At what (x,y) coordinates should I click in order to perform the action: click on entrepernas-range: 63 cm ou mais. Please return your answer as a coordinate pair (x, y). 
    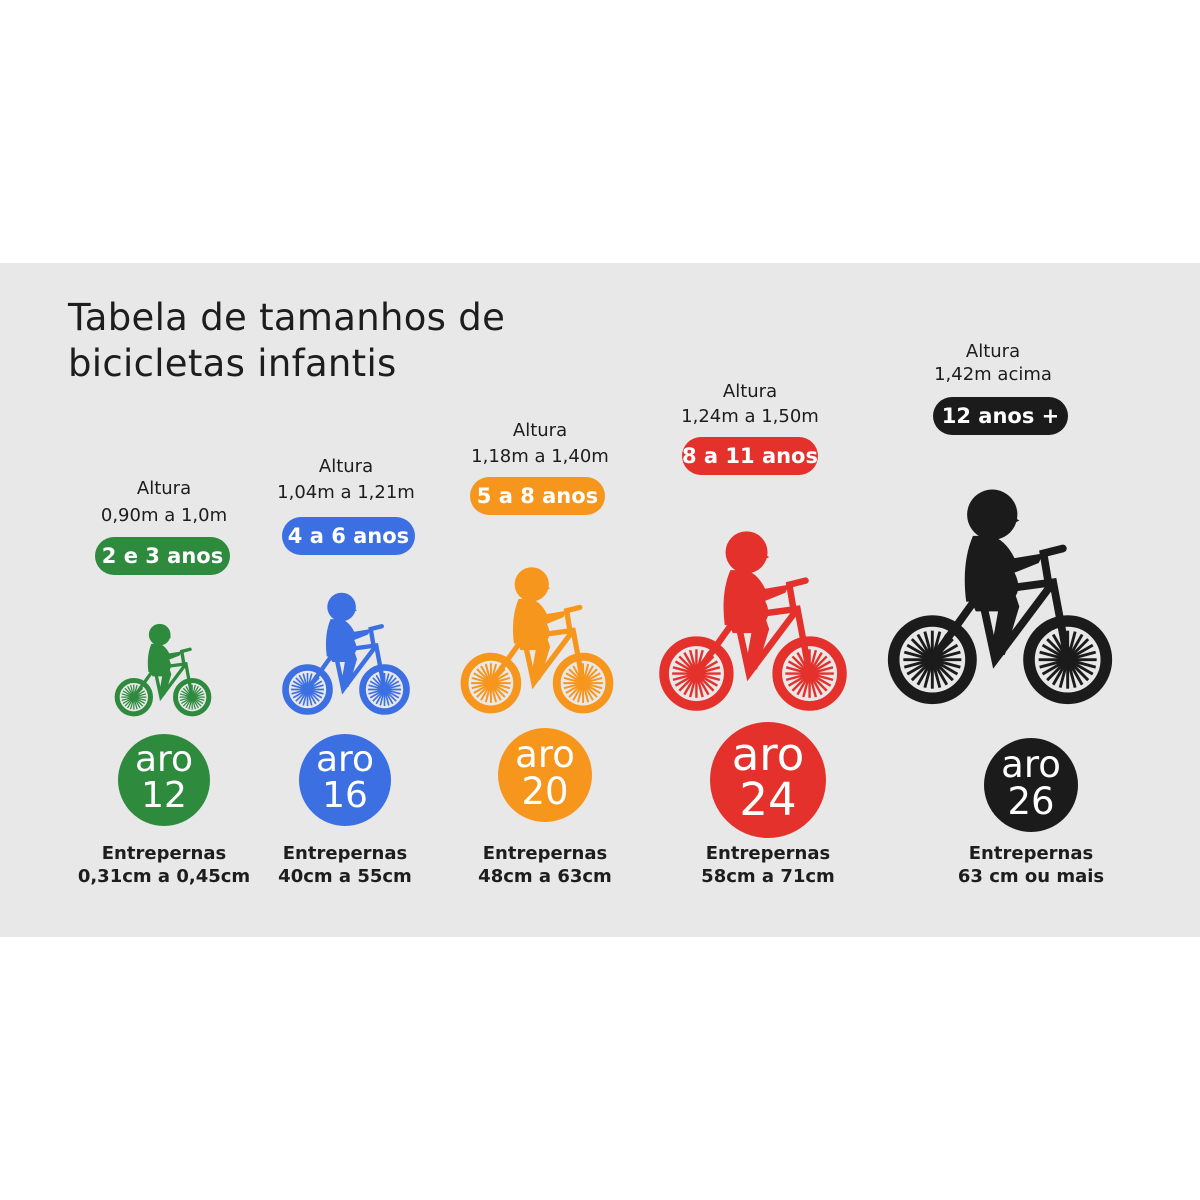
    Looking at the image, I should click on (1031, 876).